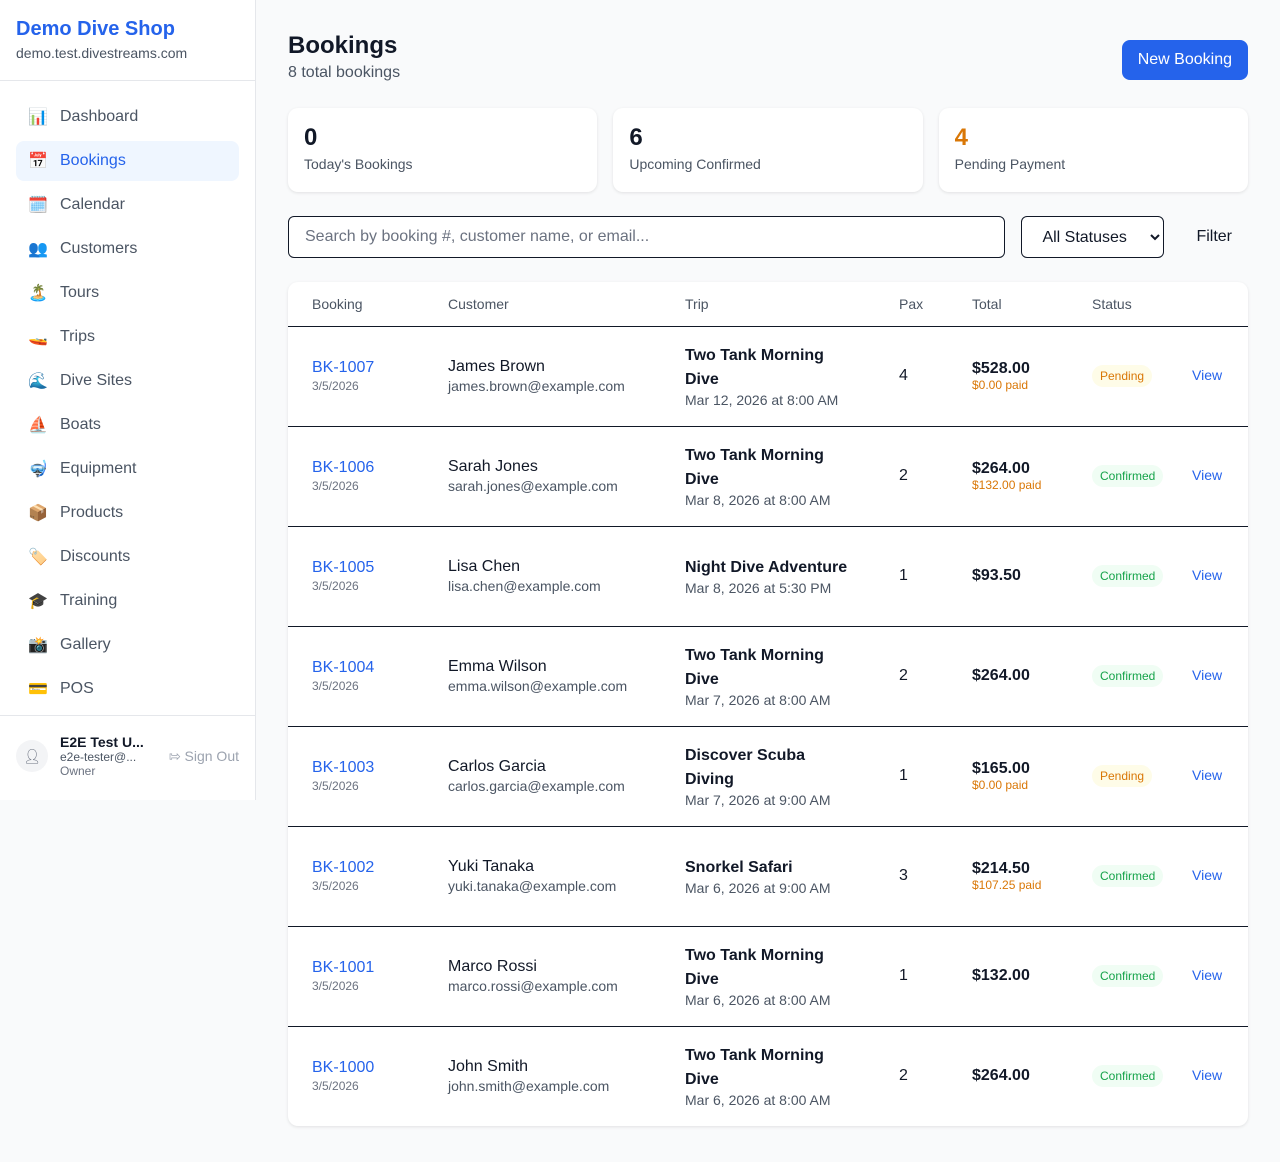 This screenshot has height=1162, width=1280. I want to click on sidebar-item-label: Products, so click(92, 512).